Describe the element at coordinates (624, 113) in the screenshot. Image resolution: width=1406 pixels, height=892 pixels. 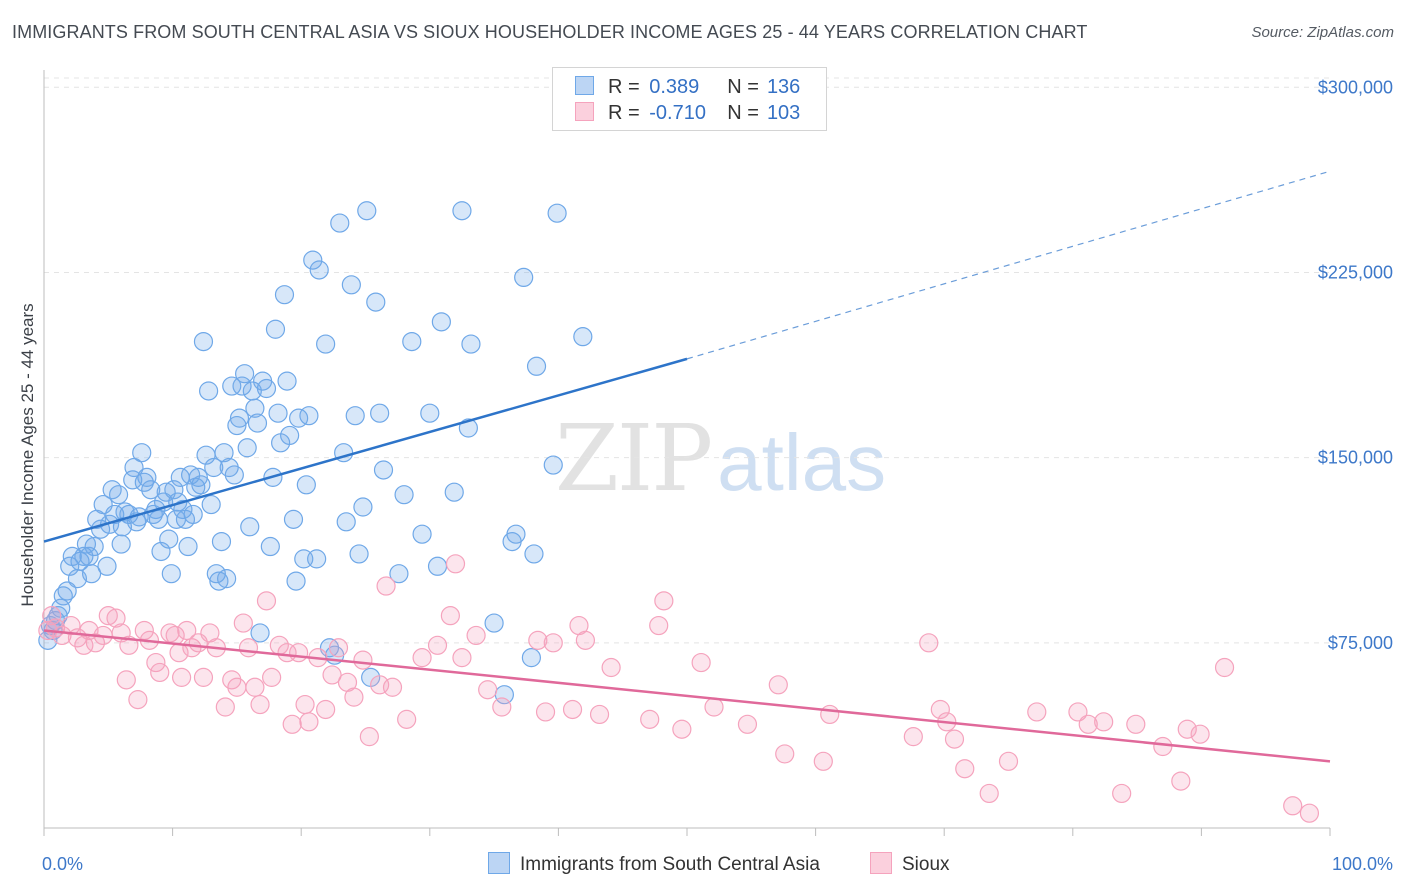
I see `legend-r-label: R =` at that location.